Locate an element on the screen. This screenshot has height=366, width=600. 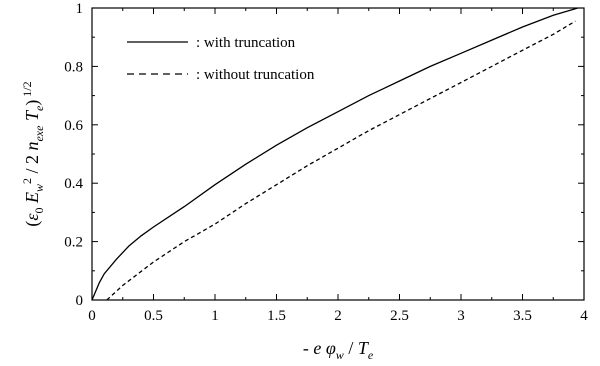
x-tick-label: 2.5 is located at coordinates (399, 316).